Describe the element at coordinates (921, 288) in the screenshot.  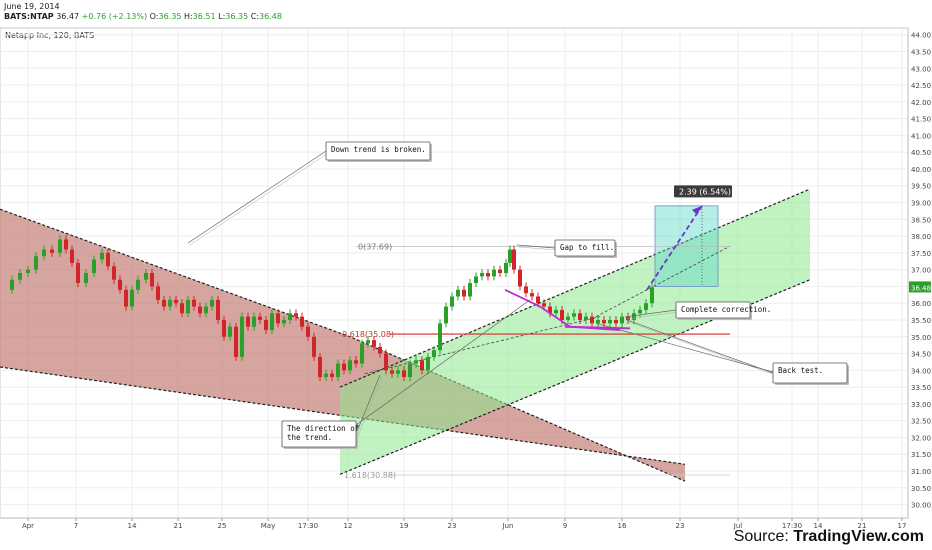
I see `price-tag-label: 36.48` at that location.